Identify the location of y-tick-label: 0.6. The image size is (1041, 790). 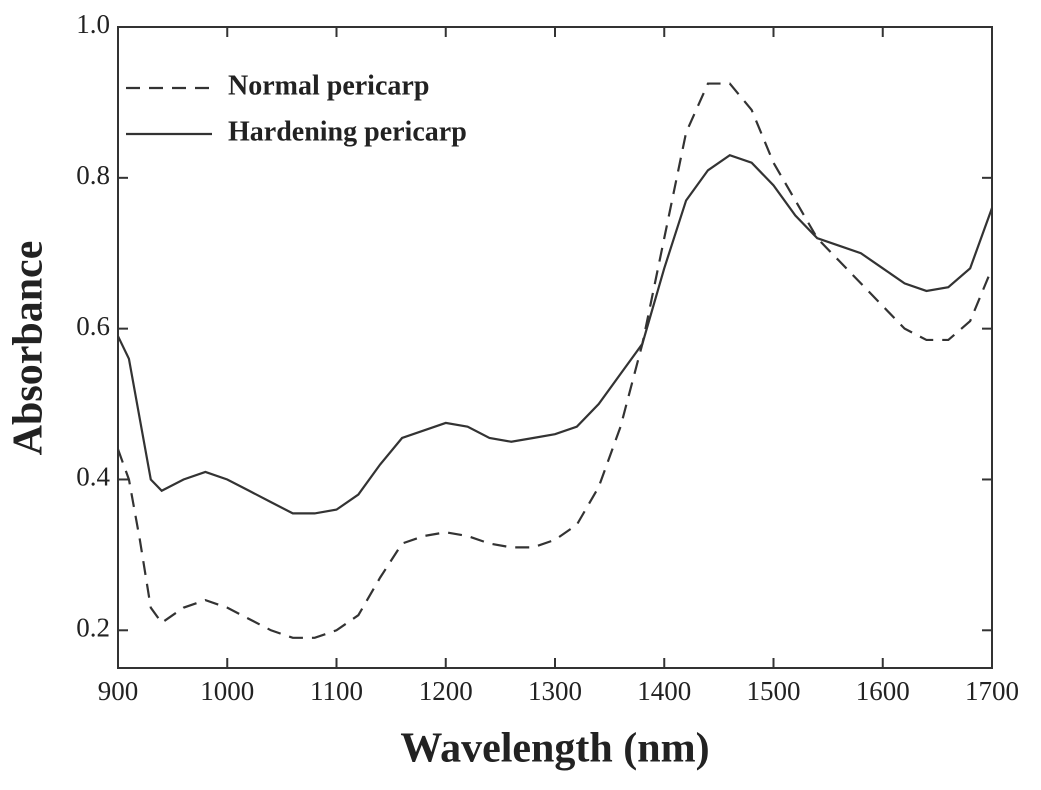
(93, 326).